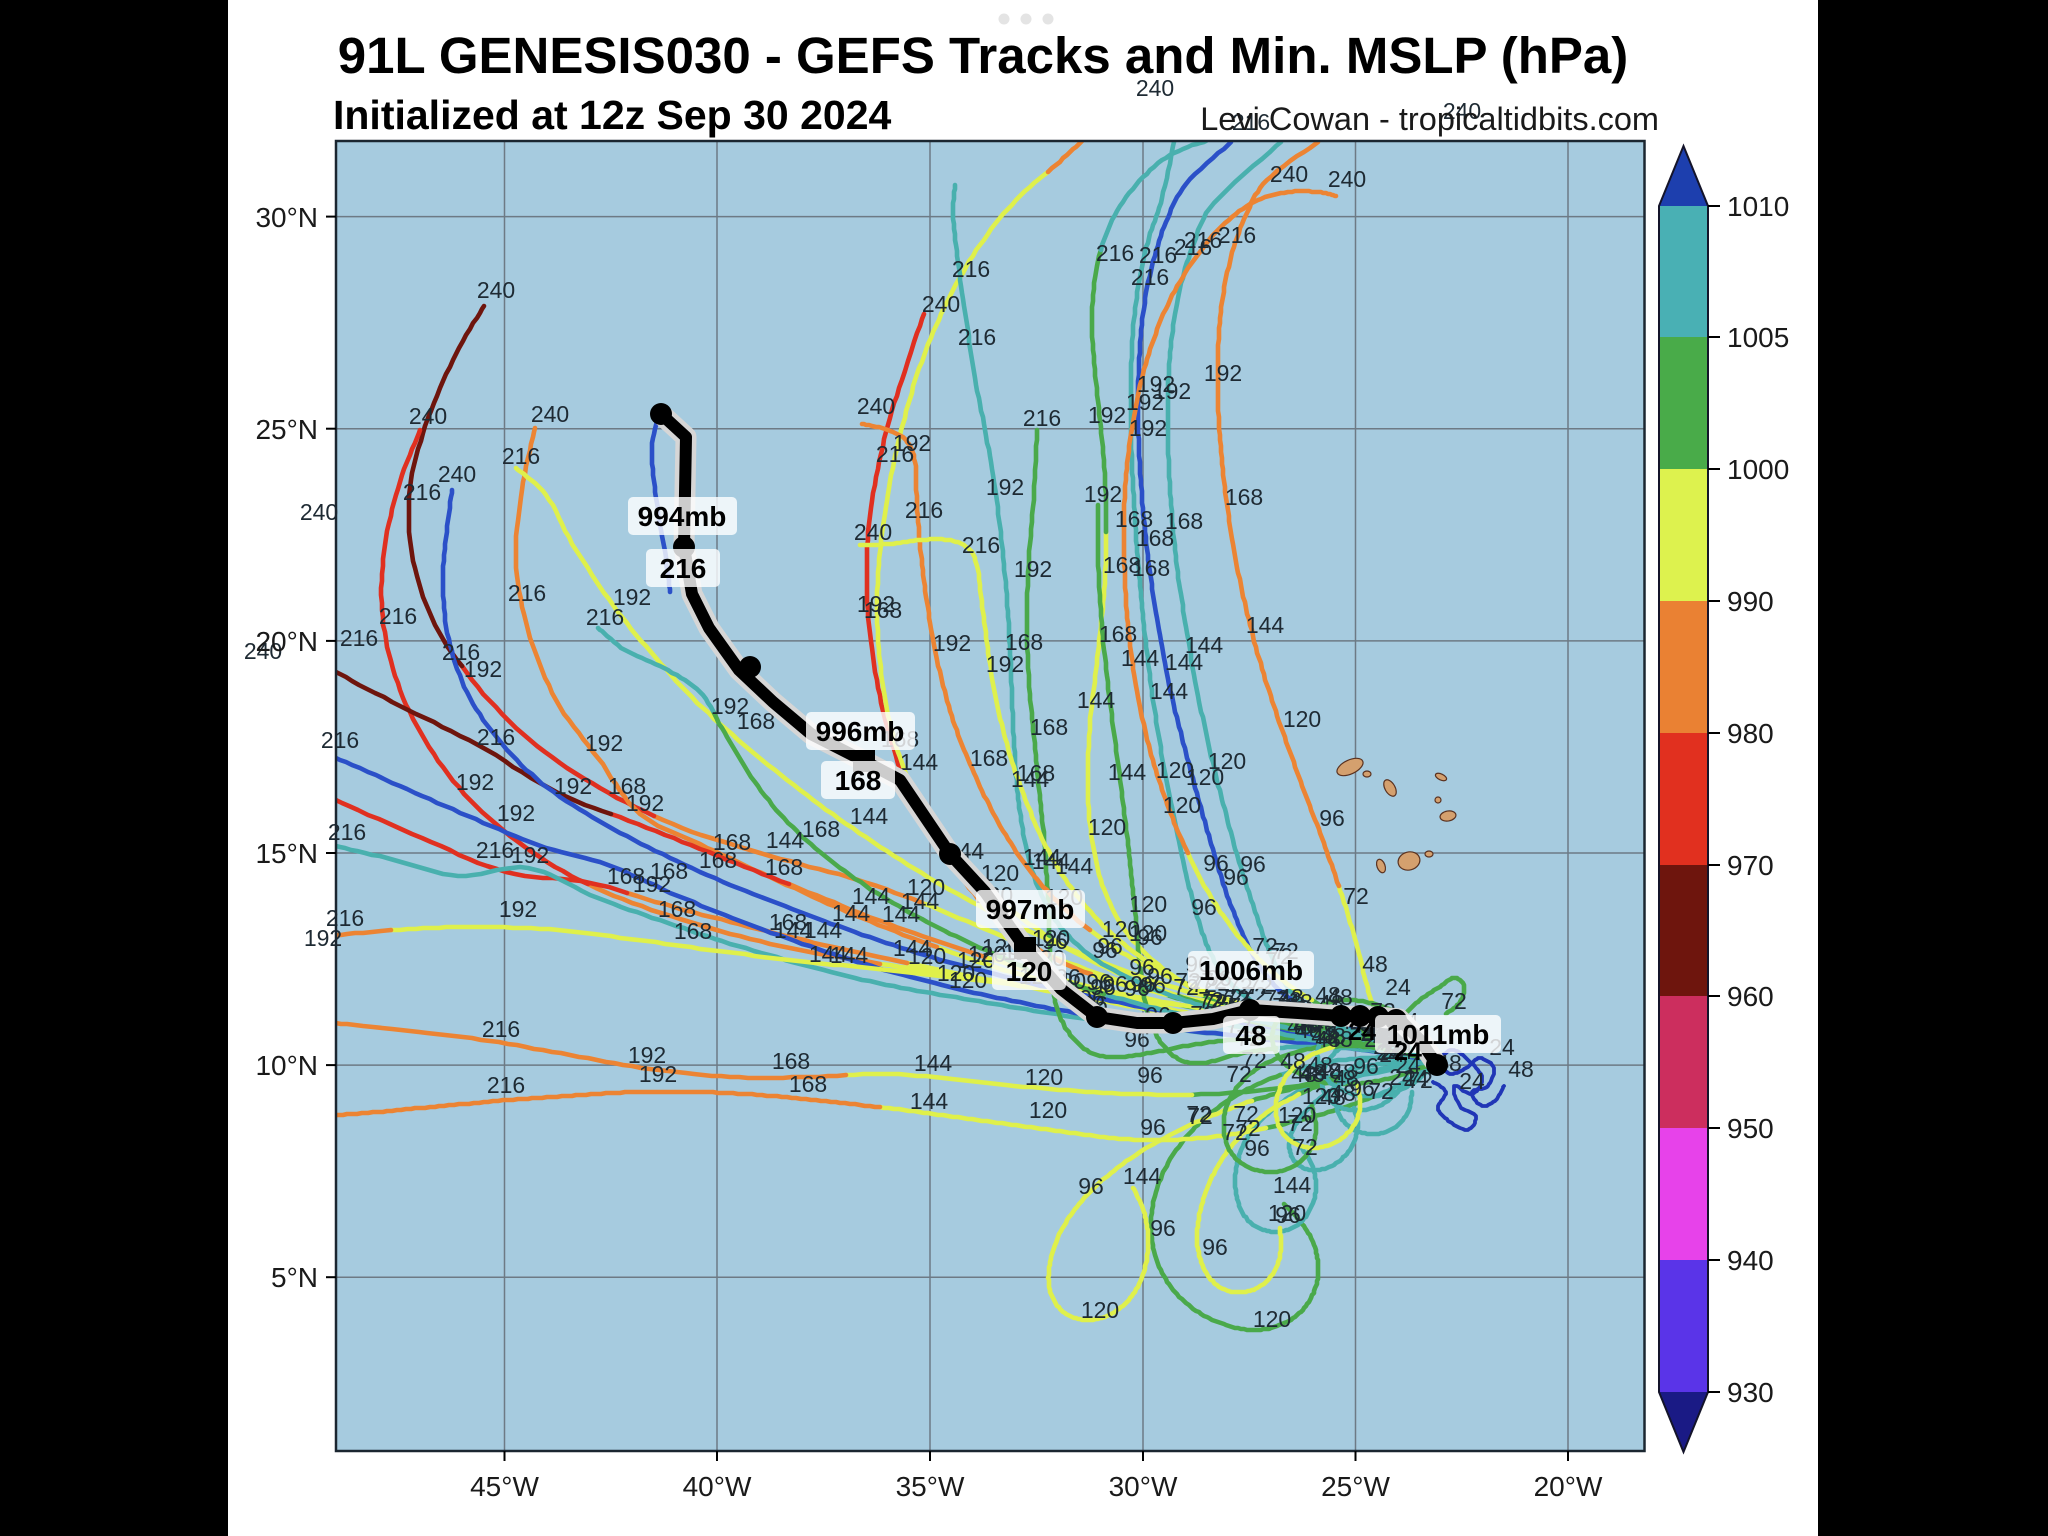 This screenshot has height=1536, width=2048. What do you see at coordinates (1251, 970) in the screenshot?
I see `svg-text: 1006mb` at bounding box center [1251, 970].